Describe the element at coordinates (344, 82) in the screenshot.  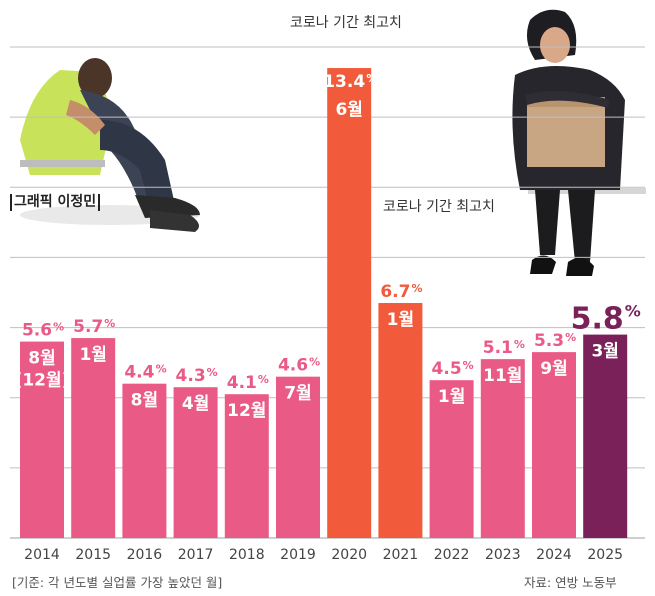
I see `value-label-2020: 13.4` at that location.